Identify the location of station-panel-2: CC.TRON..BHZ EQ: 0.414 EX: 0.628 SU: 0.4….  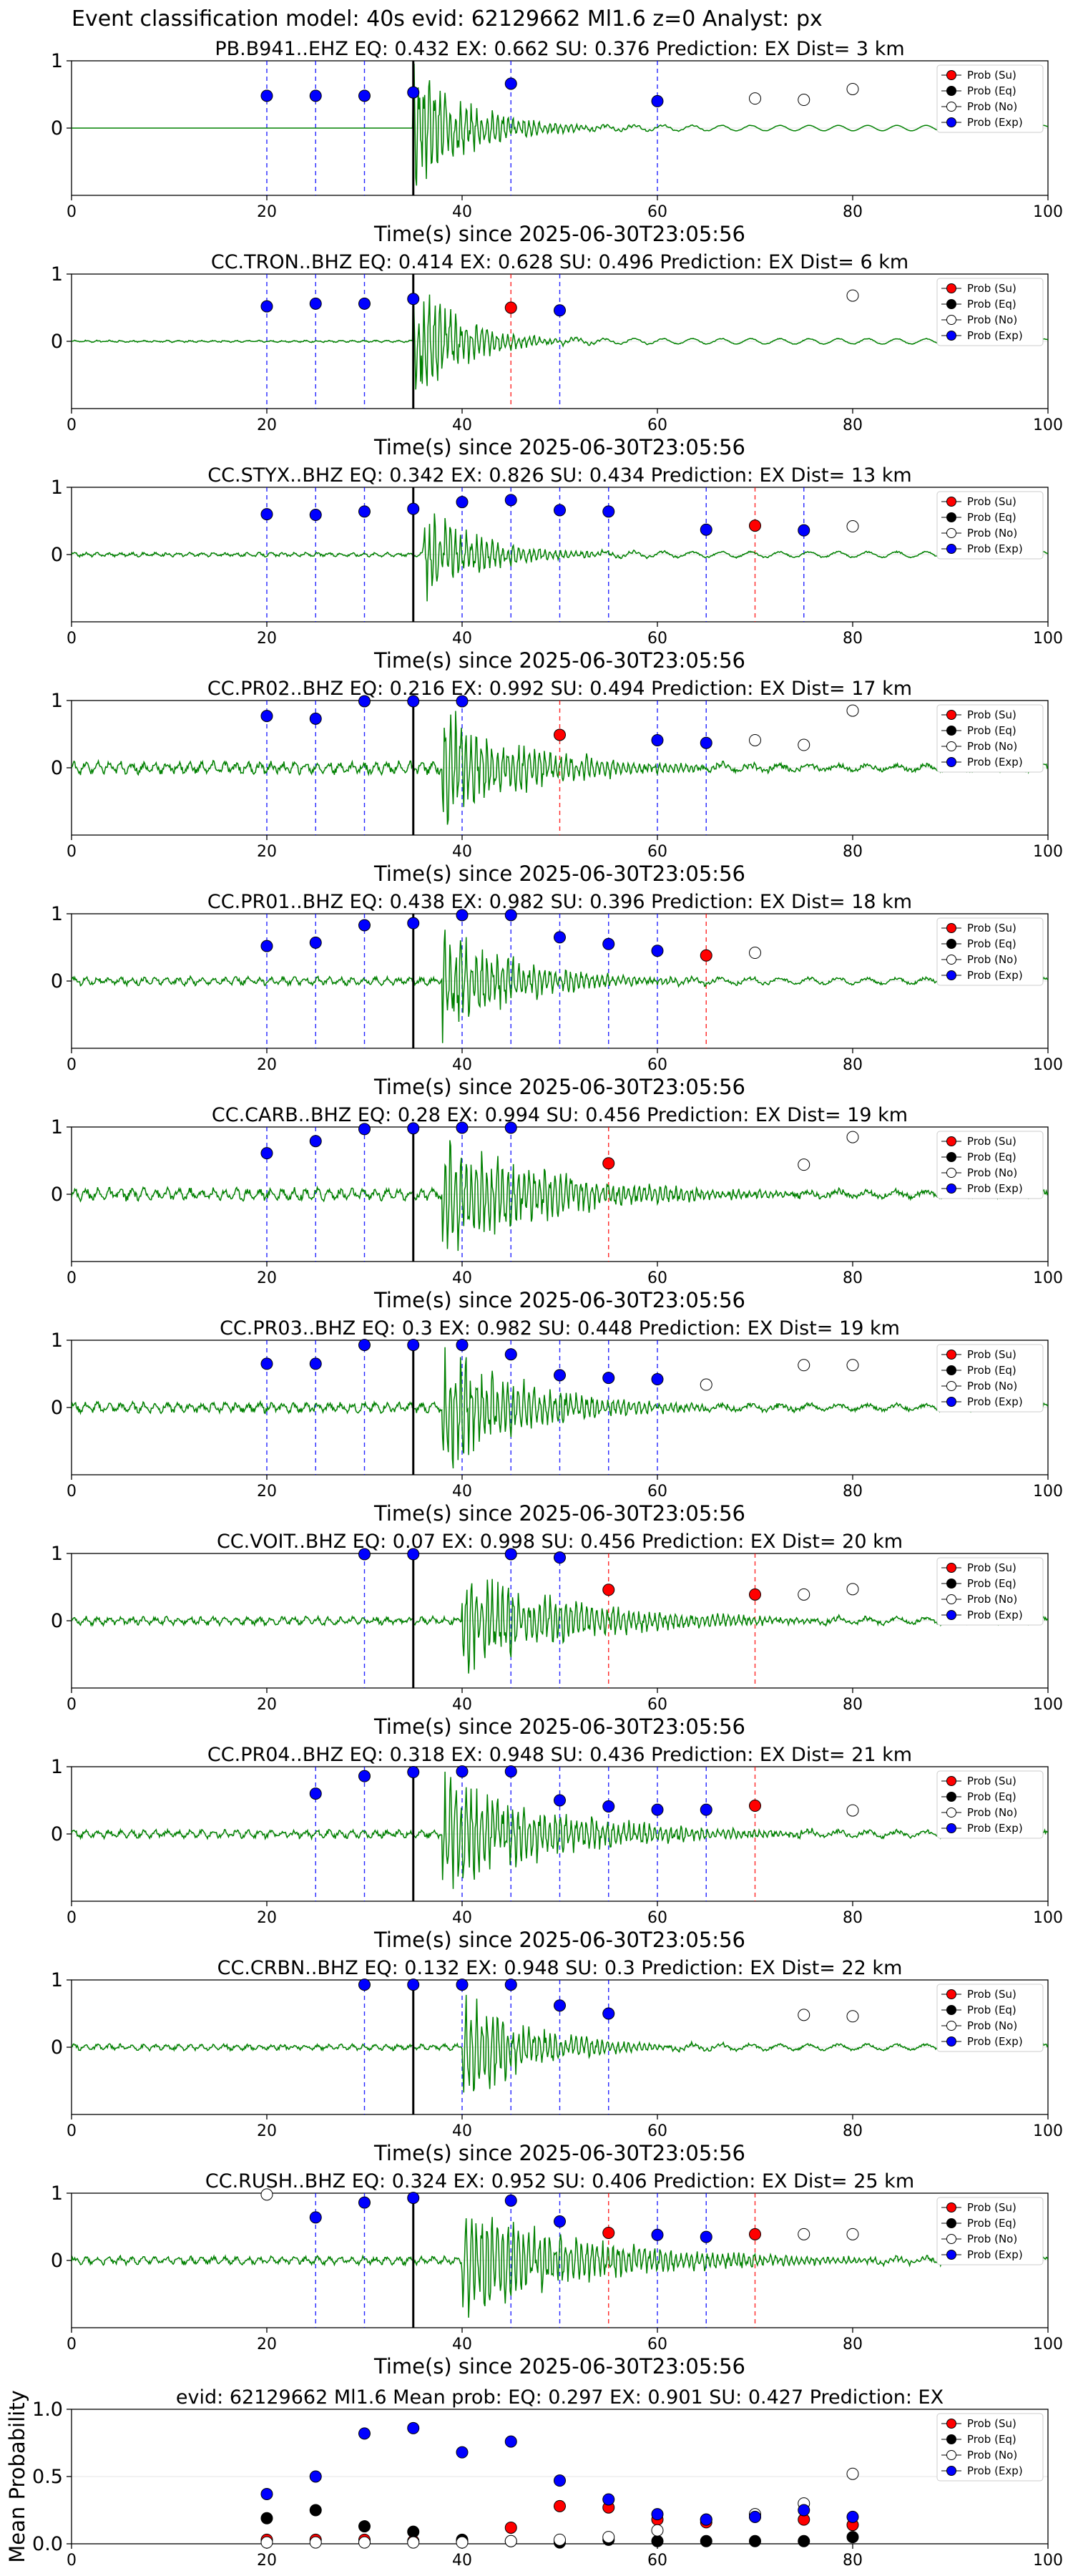
(557, 355).